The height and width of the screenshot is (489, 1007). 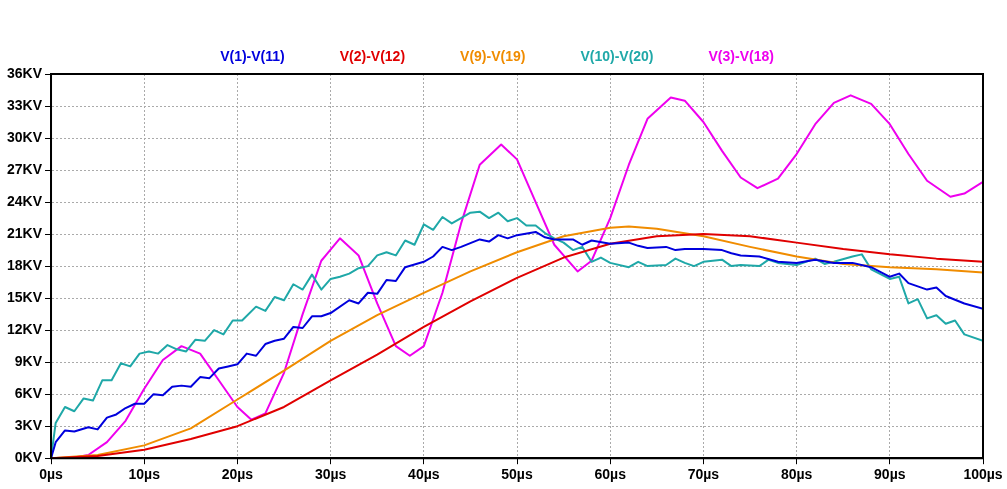 I want to click on text: V(9)-V(19), so click(x=493, y=55).